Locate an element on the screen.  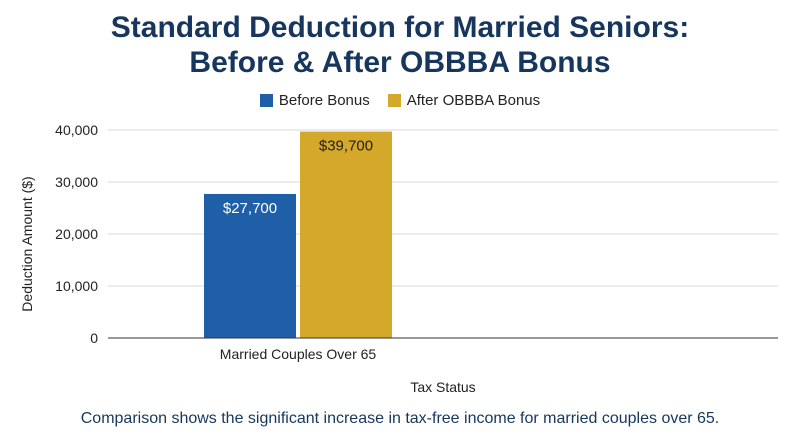
legend-item-after-bonus: After OBBBA Bonus is located at coordinates (464, 100).